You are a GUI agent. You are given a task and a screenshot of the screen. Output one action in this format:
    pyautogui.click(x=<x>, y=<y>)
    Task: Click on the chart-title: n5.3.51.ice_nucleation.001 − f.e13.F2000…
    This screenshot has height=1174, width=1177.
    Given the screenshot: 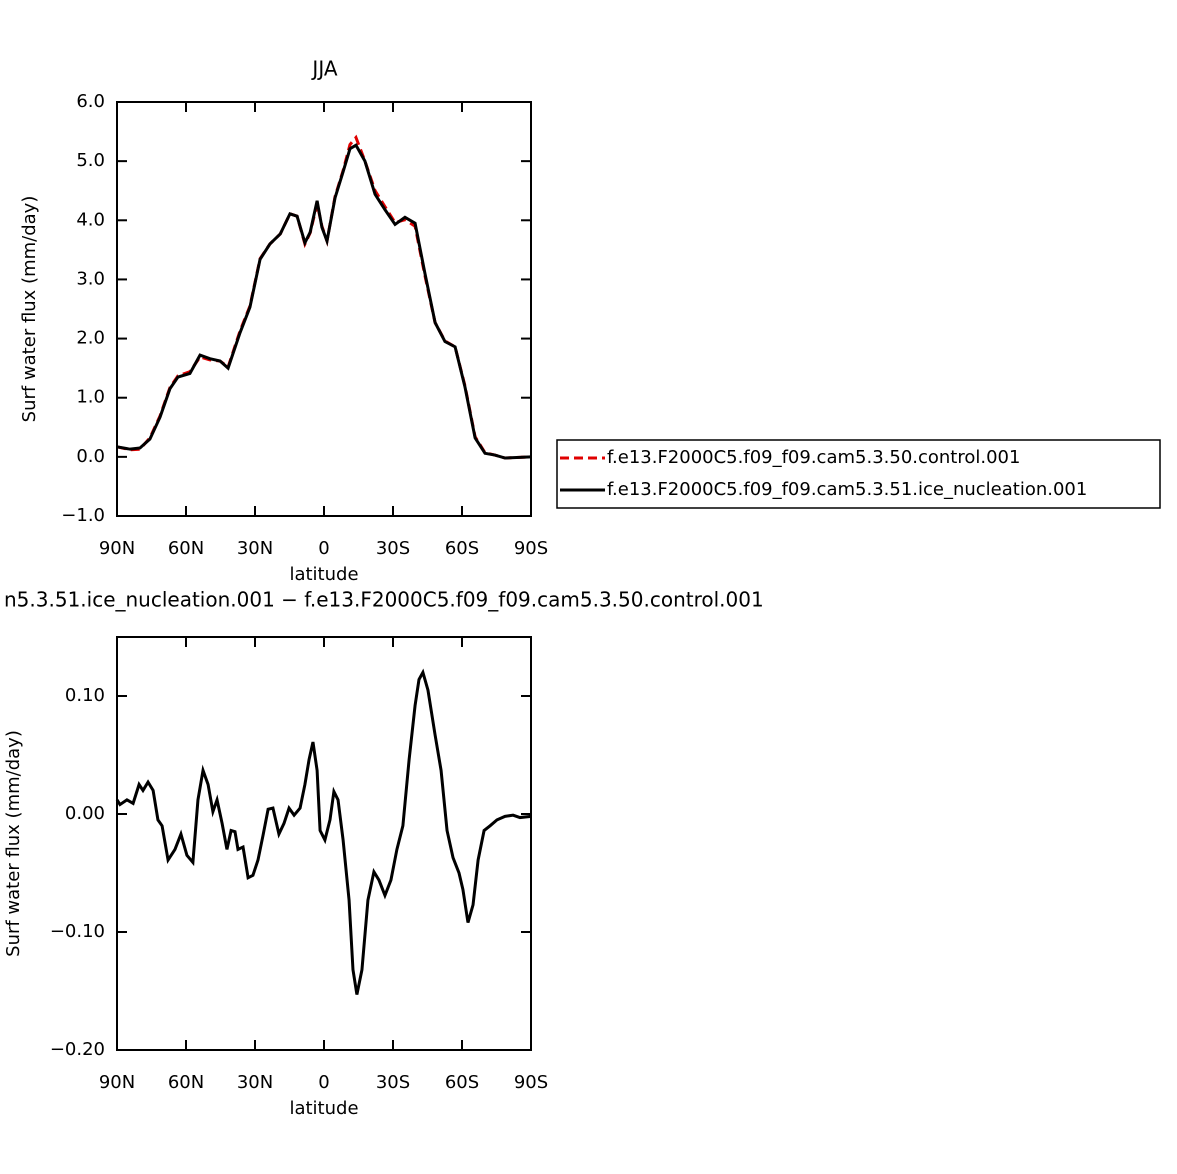 What is the action you would take?
    pyautogui.click(x=384, y=600)
    